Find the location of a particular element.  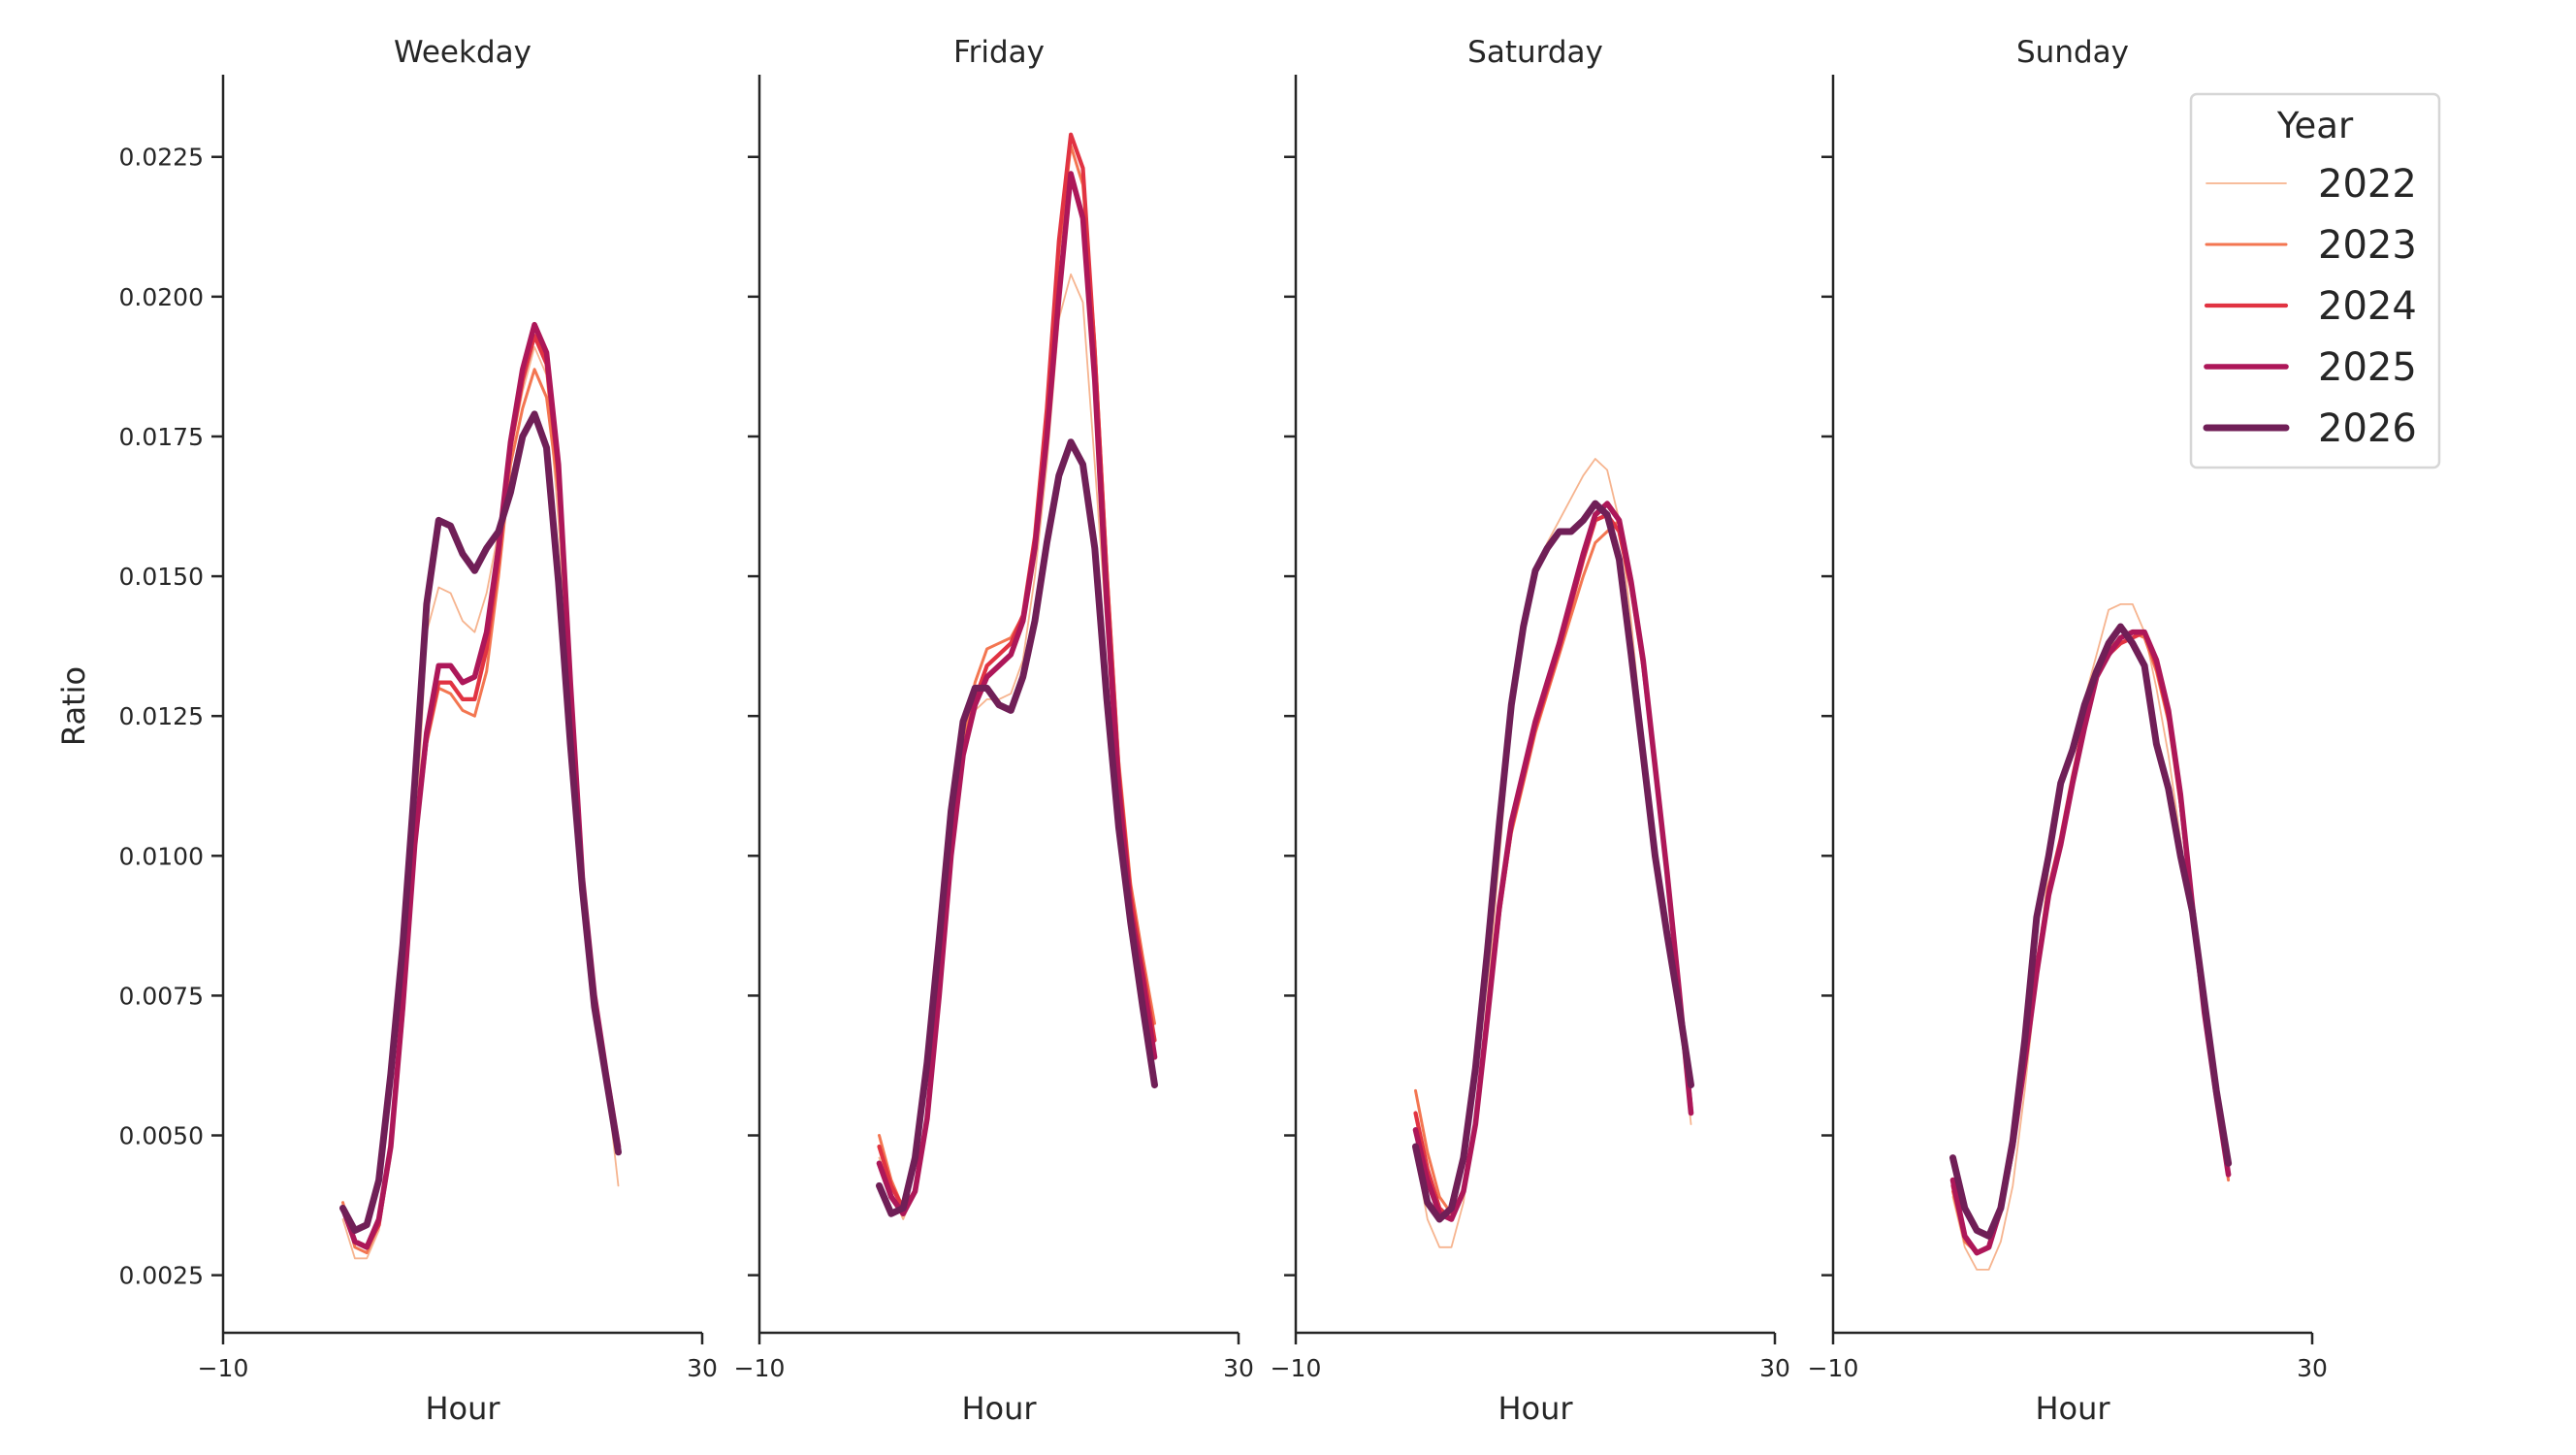

legend-frame is located at coordinates (2315, 280).